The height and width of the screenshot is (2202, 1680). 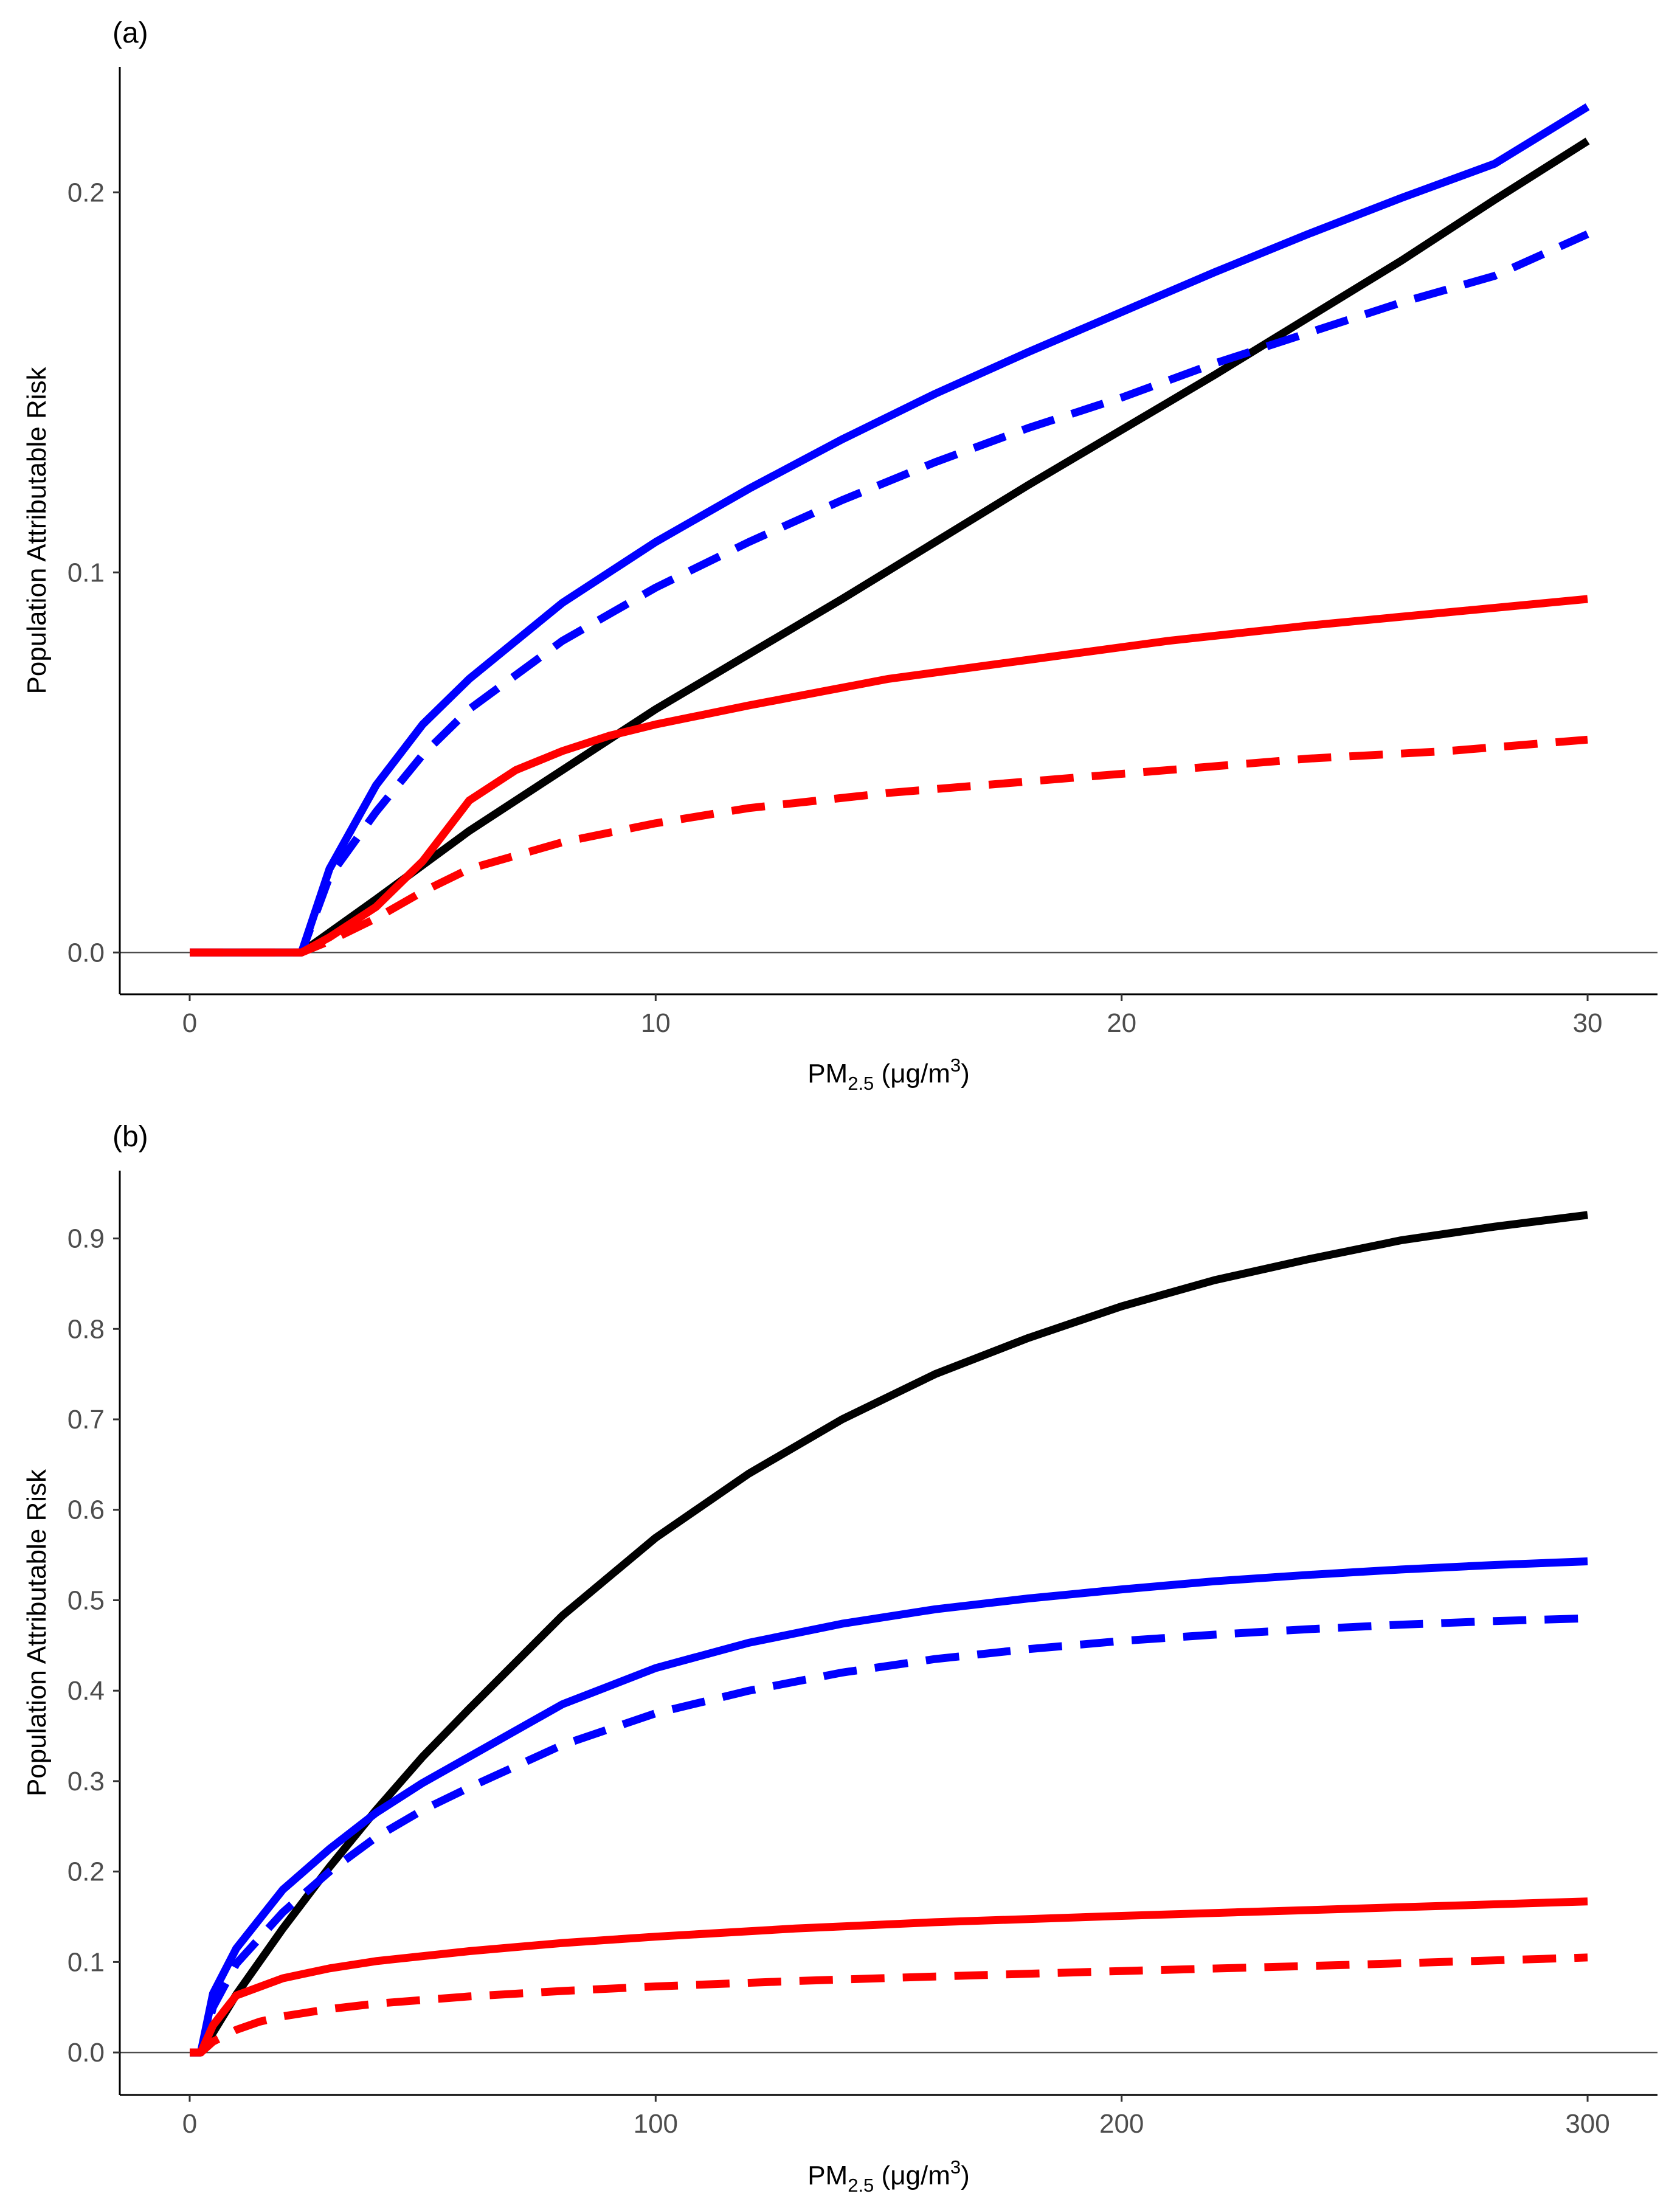 What do you see at coordinates (1588, 1023) in the screenshot?
I see `panel-a-x-tick-label: 30` at bounding box center [1588, 1023].